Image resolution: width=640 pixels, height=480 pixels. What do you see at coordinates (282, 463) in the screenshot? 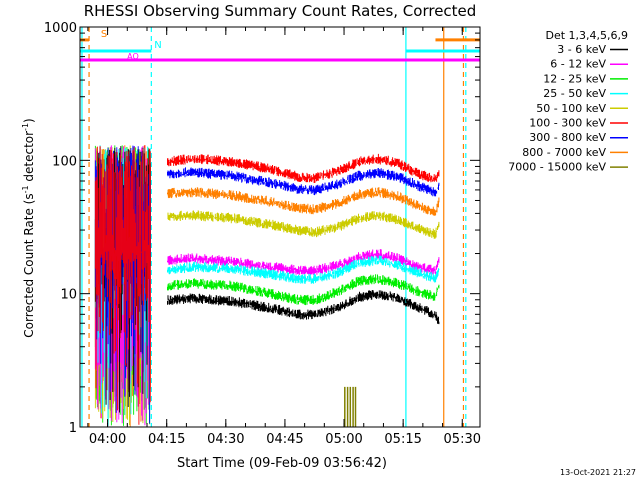
I see `x-axis-label: Start Time (09-Feb-09 03:56:42)` at bounding box center [282, 463].